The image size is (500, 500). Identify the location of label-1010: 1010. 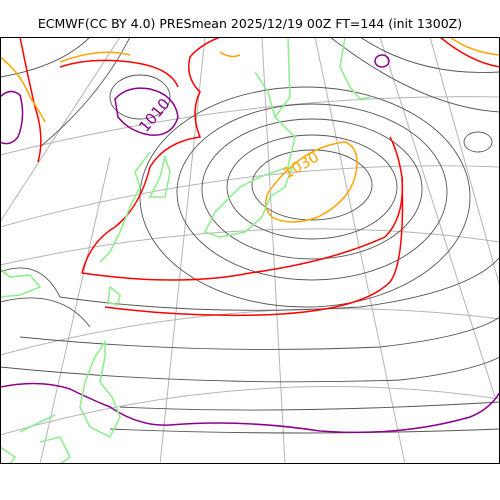
(154, 115).